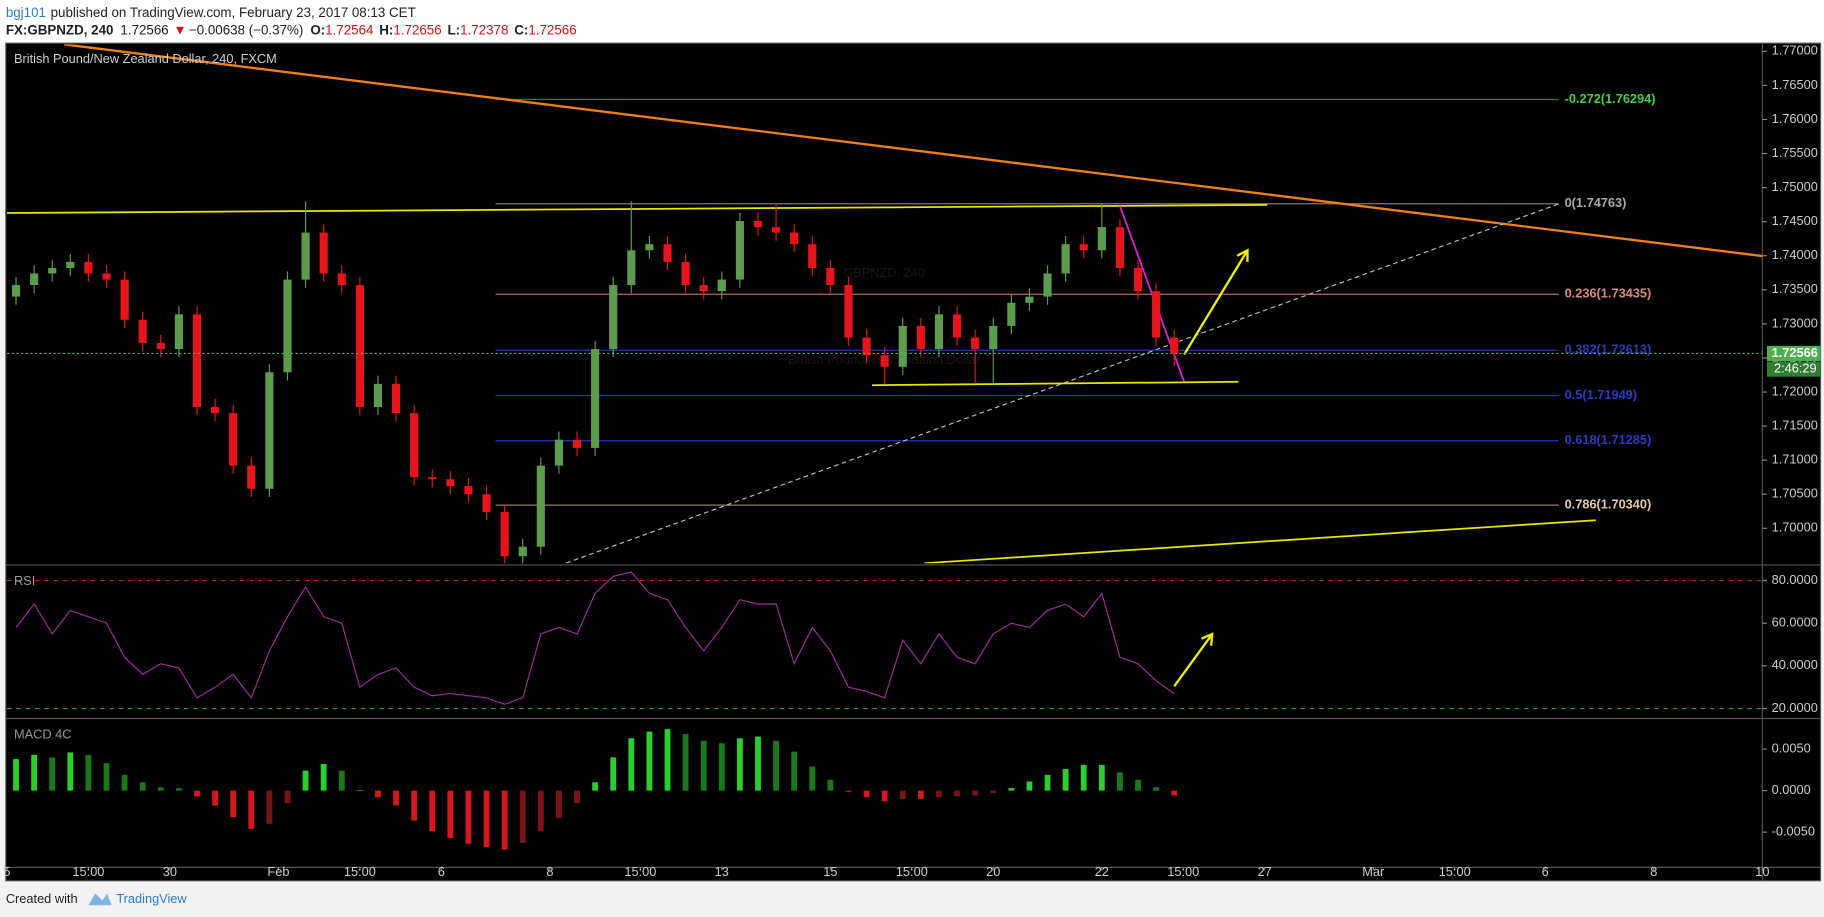 The image size is (1824, 917). What do you see at coordinates (60, 29) in the screenshot?
I see `symbol: FX:GBPNZD, 240` at bounding box center [60, 29].